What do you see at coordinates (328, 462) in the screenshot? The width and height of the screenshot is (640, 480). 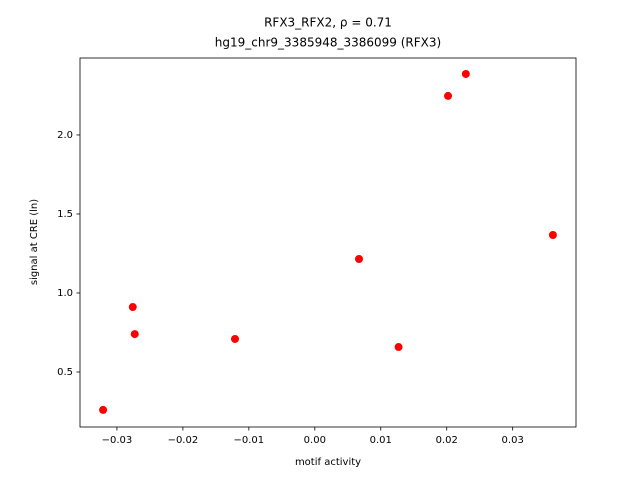 I see `x-axis-label: motif activity` at bounding box center [328, 462].